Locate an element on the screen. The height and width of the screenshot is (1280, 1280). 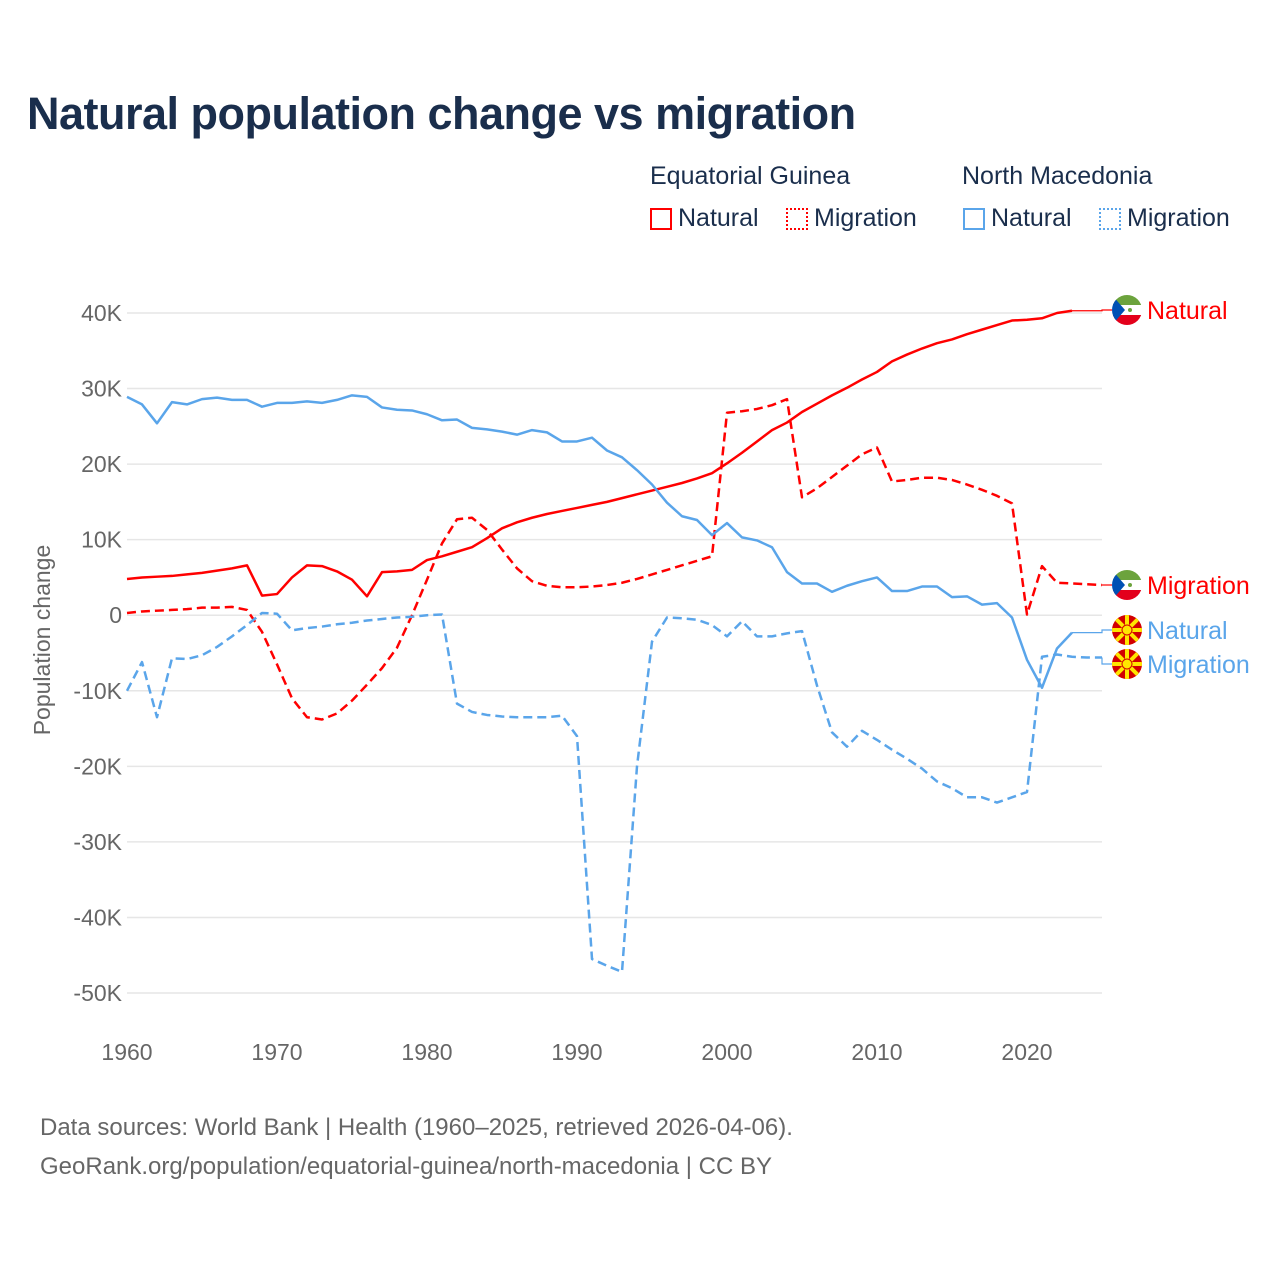
y-tick-label: -20K is located at coordinates (97, 766).